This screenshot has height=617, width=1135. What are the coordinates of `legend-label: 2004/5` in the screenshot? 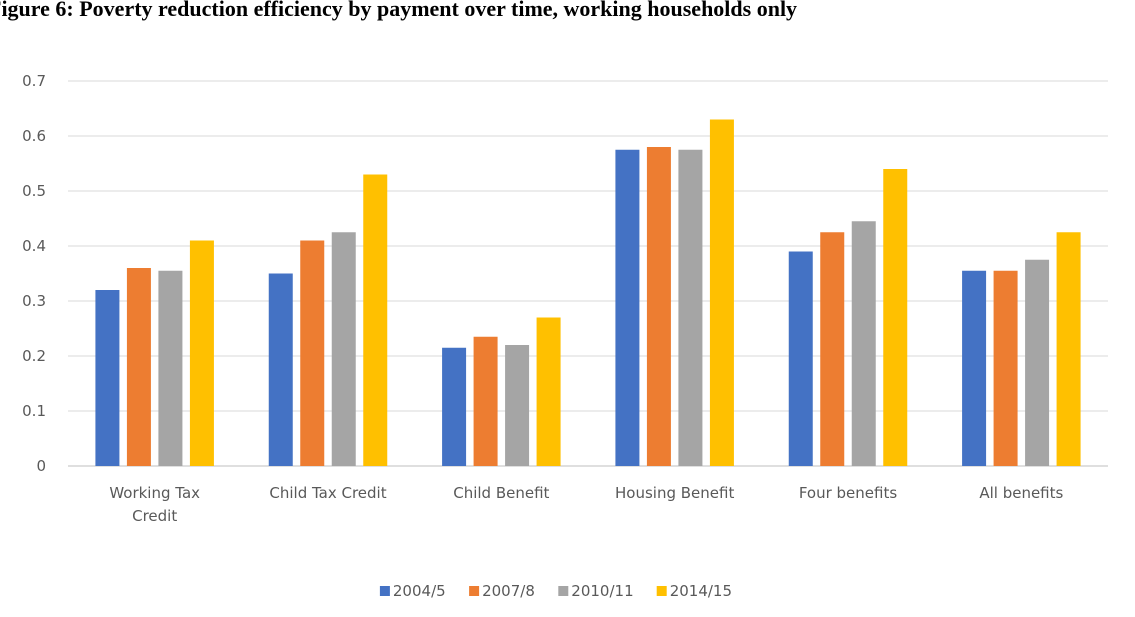 It's located at (419, 591).